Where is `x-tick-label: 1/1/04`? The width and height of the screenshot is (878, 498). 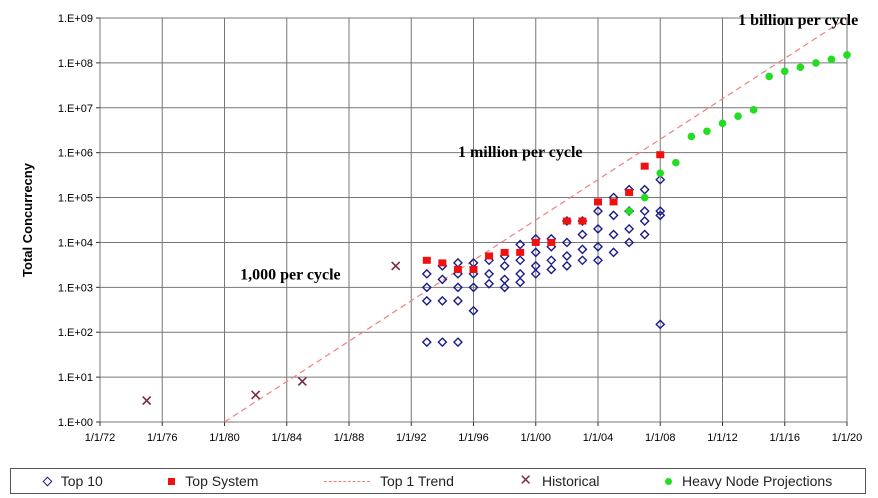 x-tick-label: 1/1/04 is located at coordinates (598, 438).